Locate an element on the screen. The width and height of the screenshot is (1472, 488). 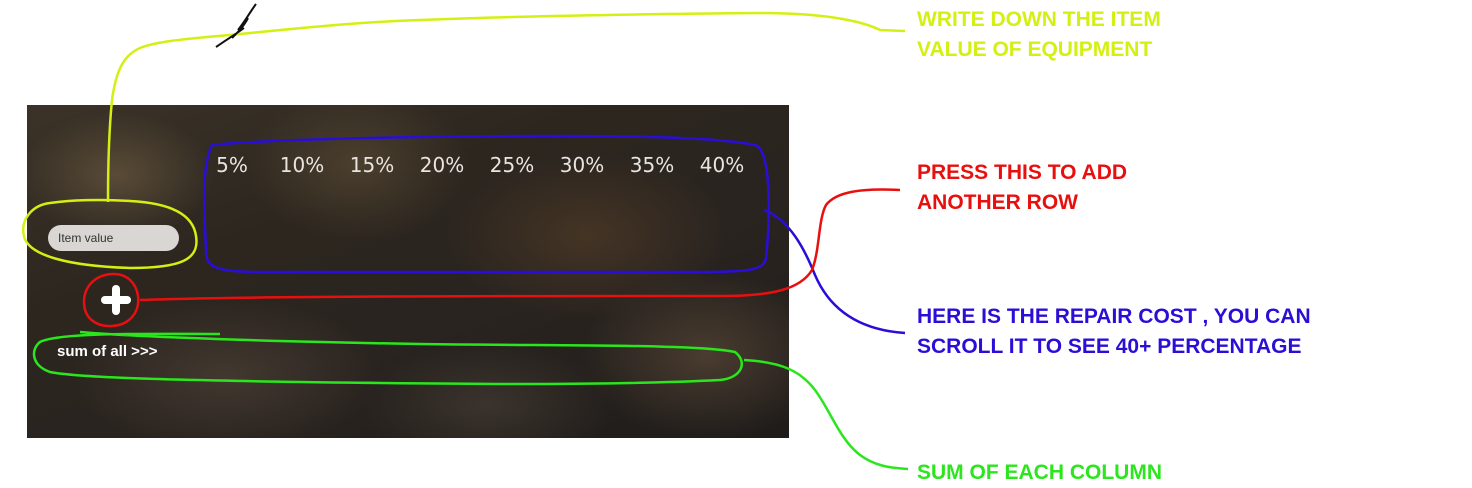
sum-annotation-line1: SUM OF EACH COLUMN is located at coordinates (1039, 472).